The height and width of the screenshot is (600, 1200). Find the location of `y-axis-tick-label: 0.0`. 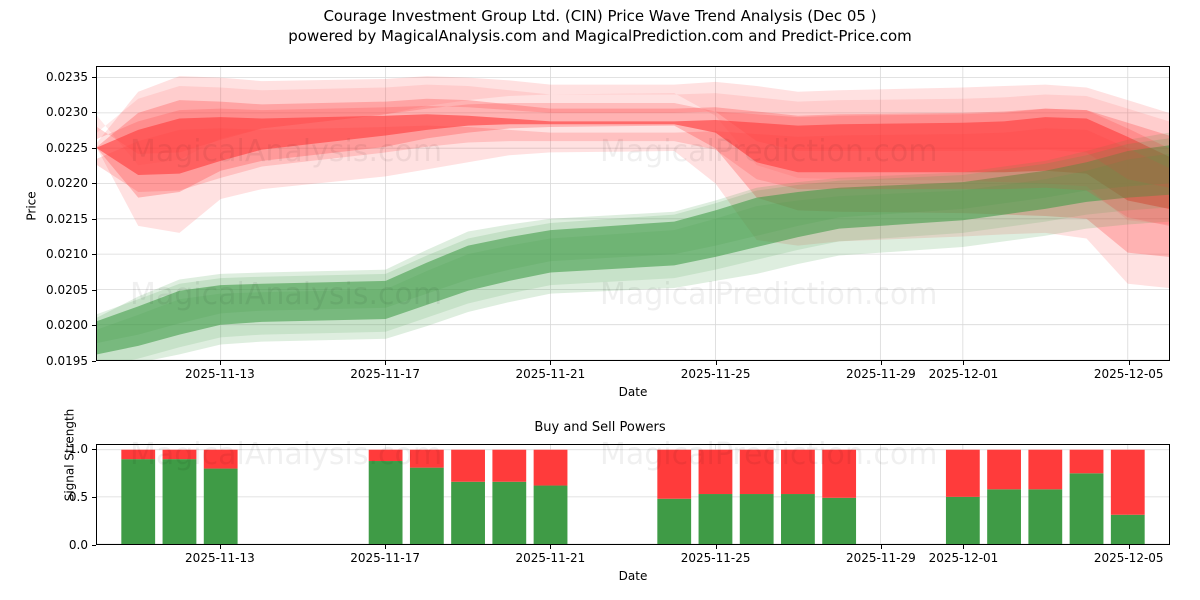

y-axis-tick-label: 0.0 is located at coordinates (78, 545).